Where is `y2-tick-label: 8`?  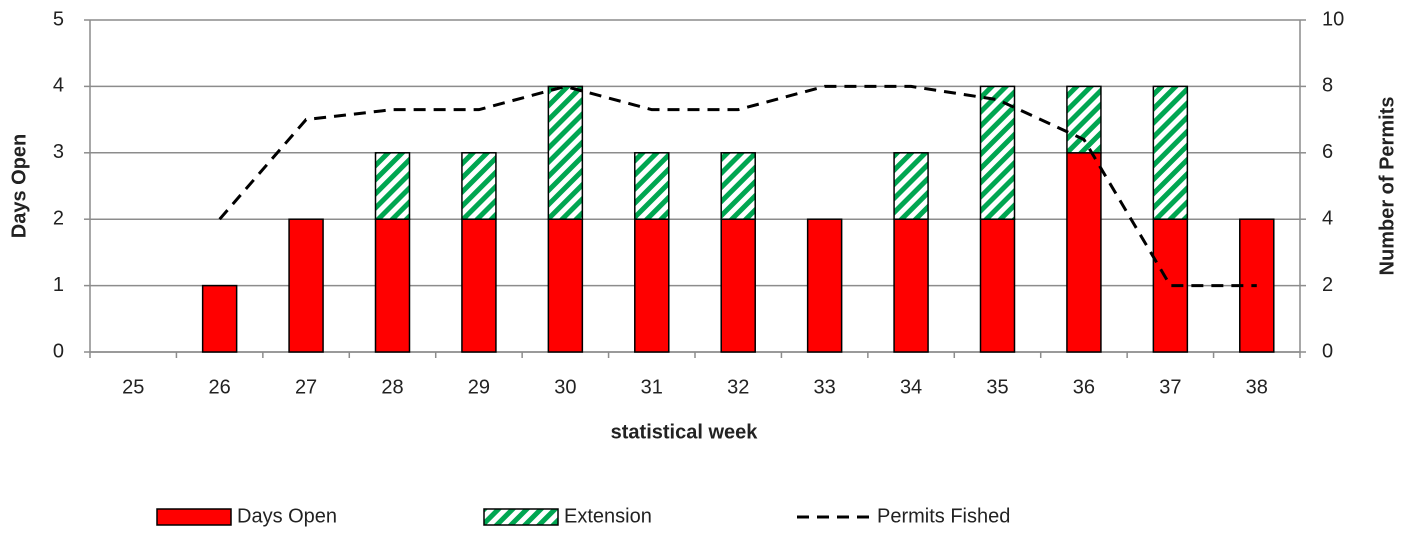 y2-tick-label: 8 is located at coordinates (1327, 86).